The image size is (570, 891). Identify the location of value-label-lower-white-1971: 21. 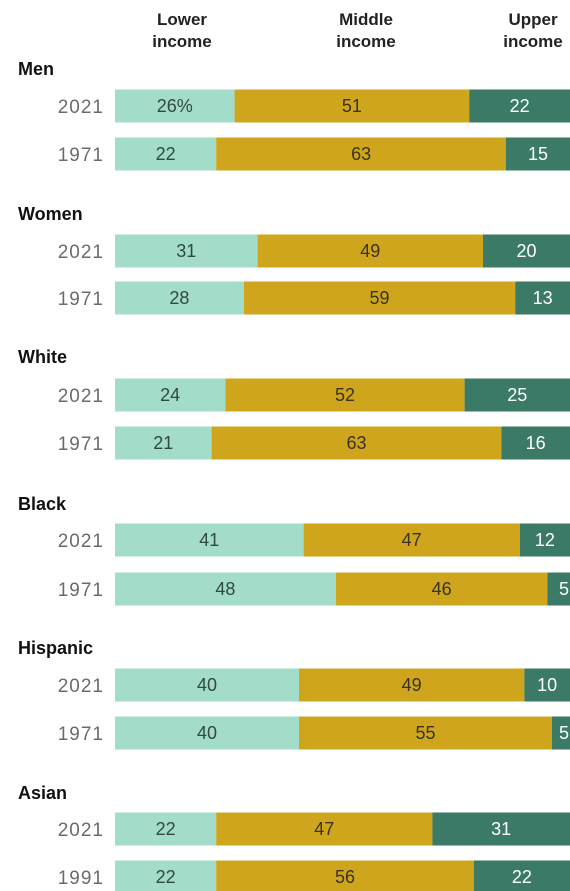
(163, 443).